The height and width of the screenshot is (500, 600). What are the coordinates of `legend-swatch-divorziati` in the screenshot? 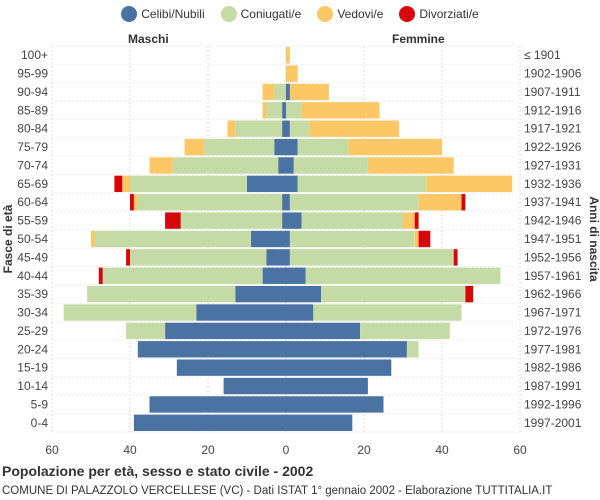 It's located at (407, 14).